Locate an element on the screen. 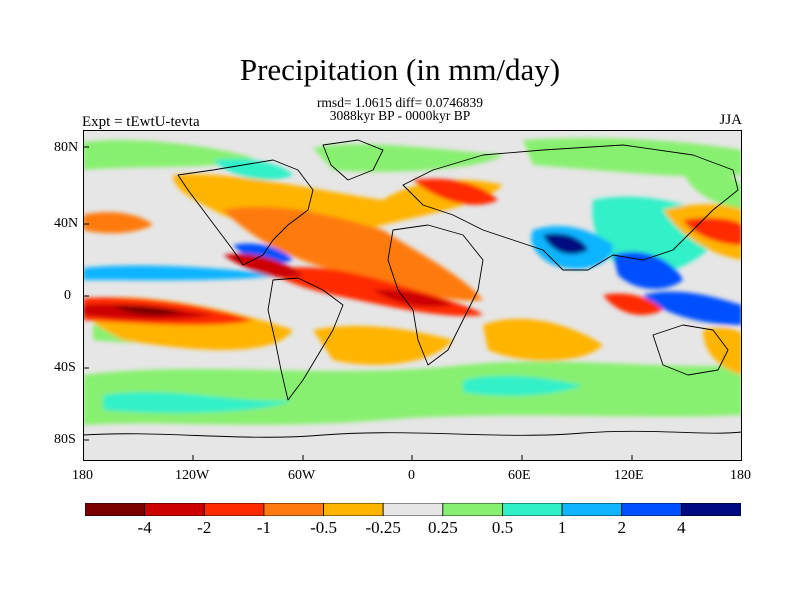  precip-anomaly-india-darkblue is located at coordinates (565, 244).